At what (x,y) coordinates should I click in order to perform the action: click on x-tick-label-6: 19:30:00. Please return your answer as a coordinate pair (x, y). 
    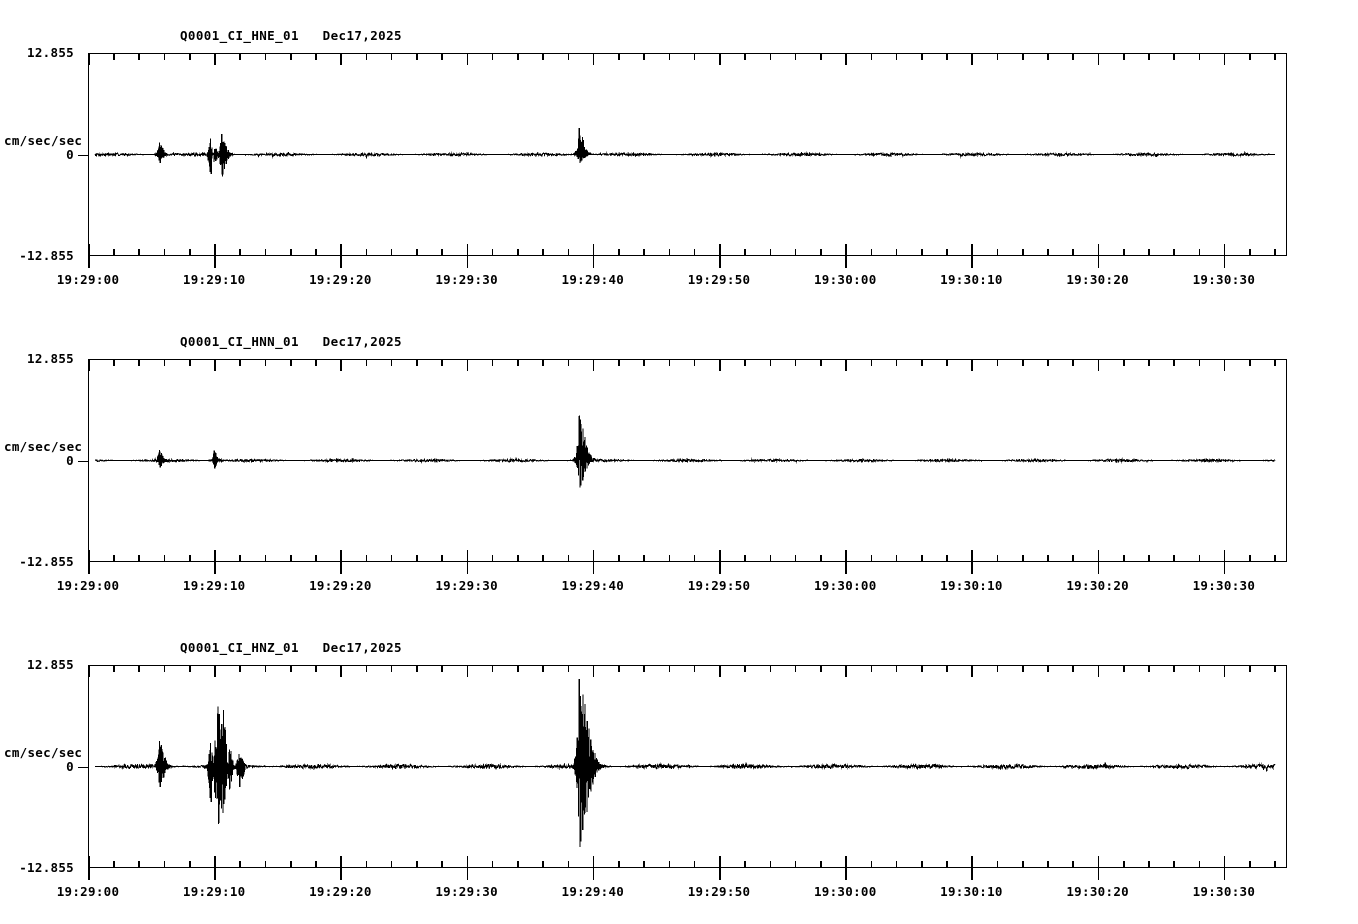
    Looking at the image, I should click on (845, 891).